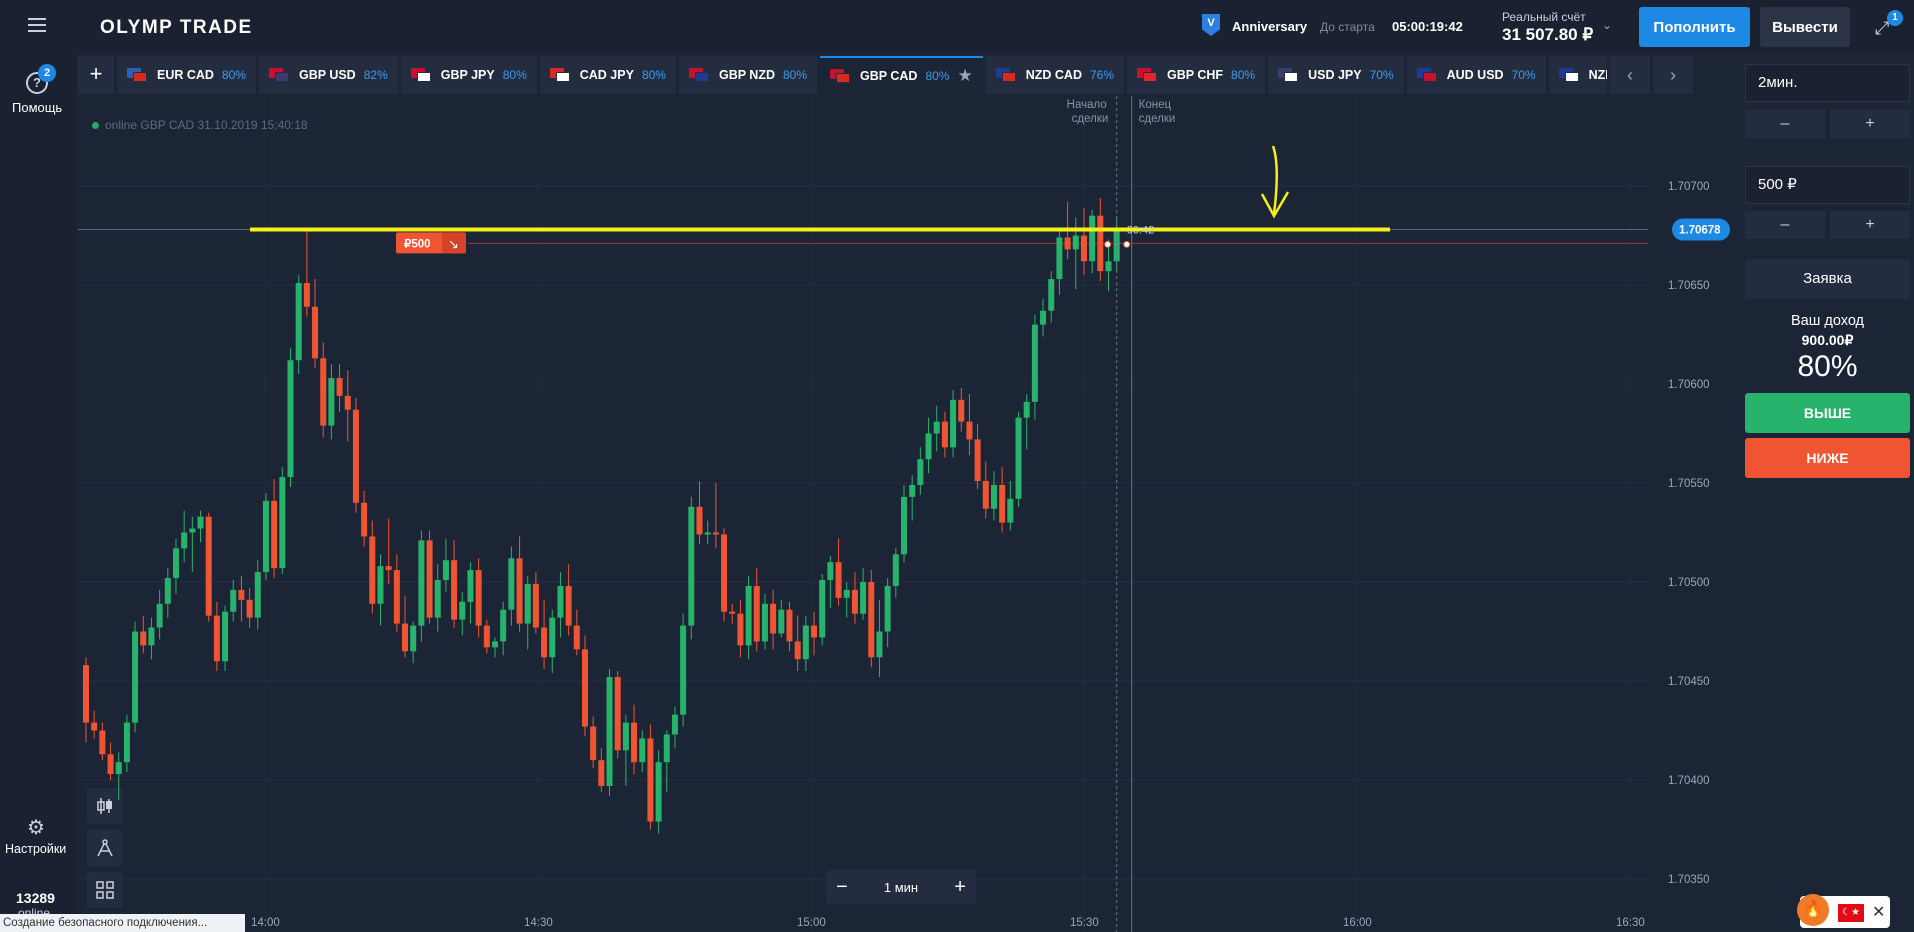 This screenshot has height=932, width=1914. I want to click on star-icon: ★, so click(965, 75).